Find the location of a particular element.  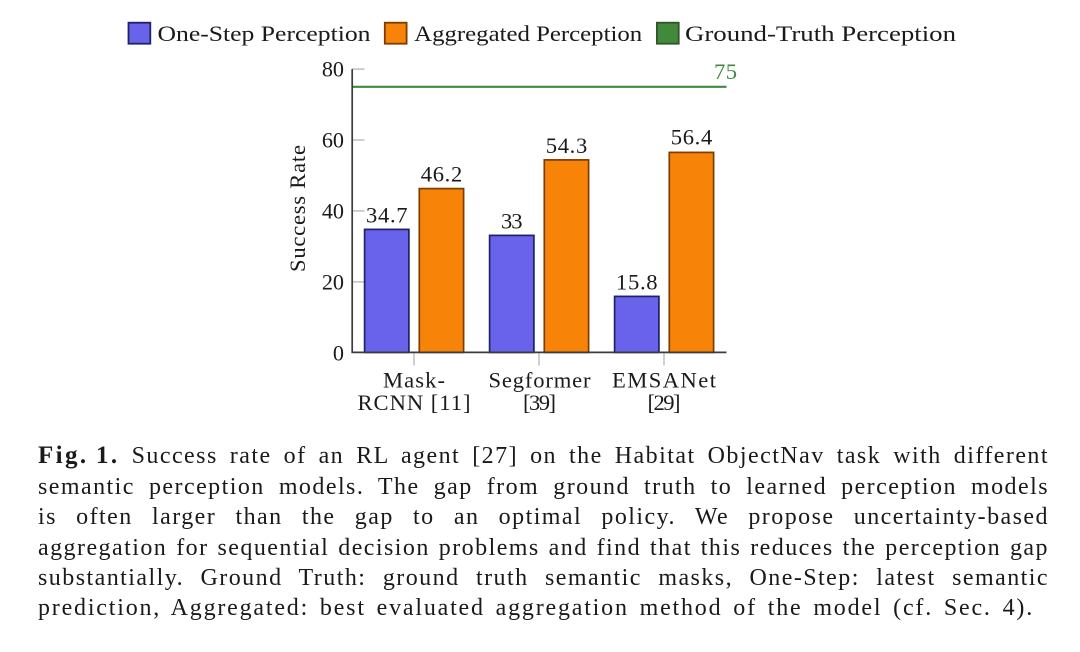

svg-text: [29] is located at coordinates (664, 402).